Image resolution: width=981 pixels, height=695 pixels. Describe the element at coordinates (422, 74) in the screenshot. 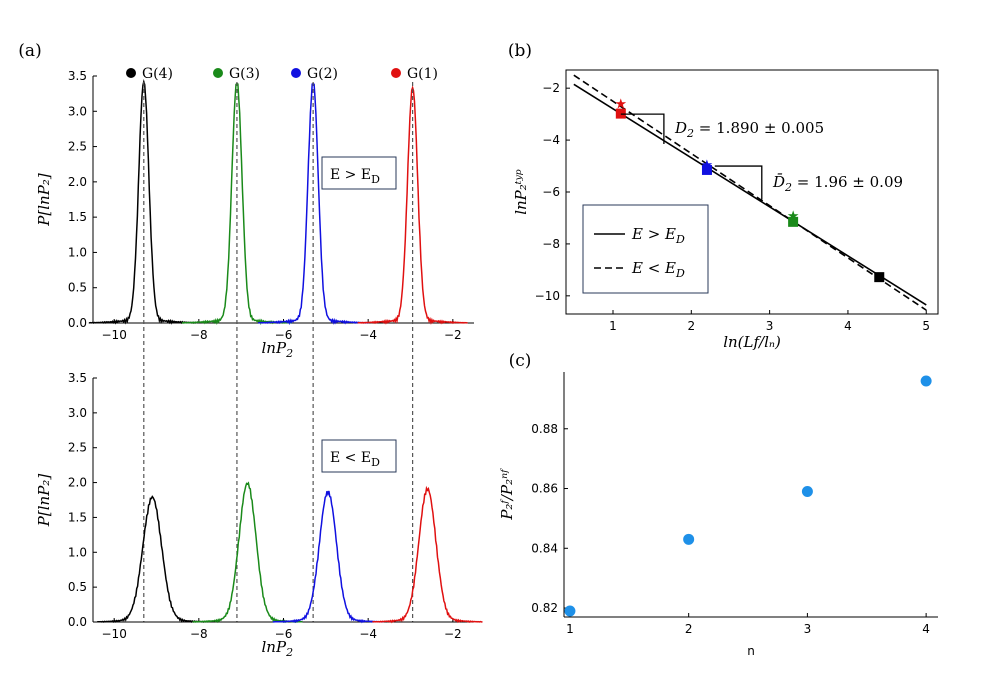

I see `legend-label: G(1)` at that location.